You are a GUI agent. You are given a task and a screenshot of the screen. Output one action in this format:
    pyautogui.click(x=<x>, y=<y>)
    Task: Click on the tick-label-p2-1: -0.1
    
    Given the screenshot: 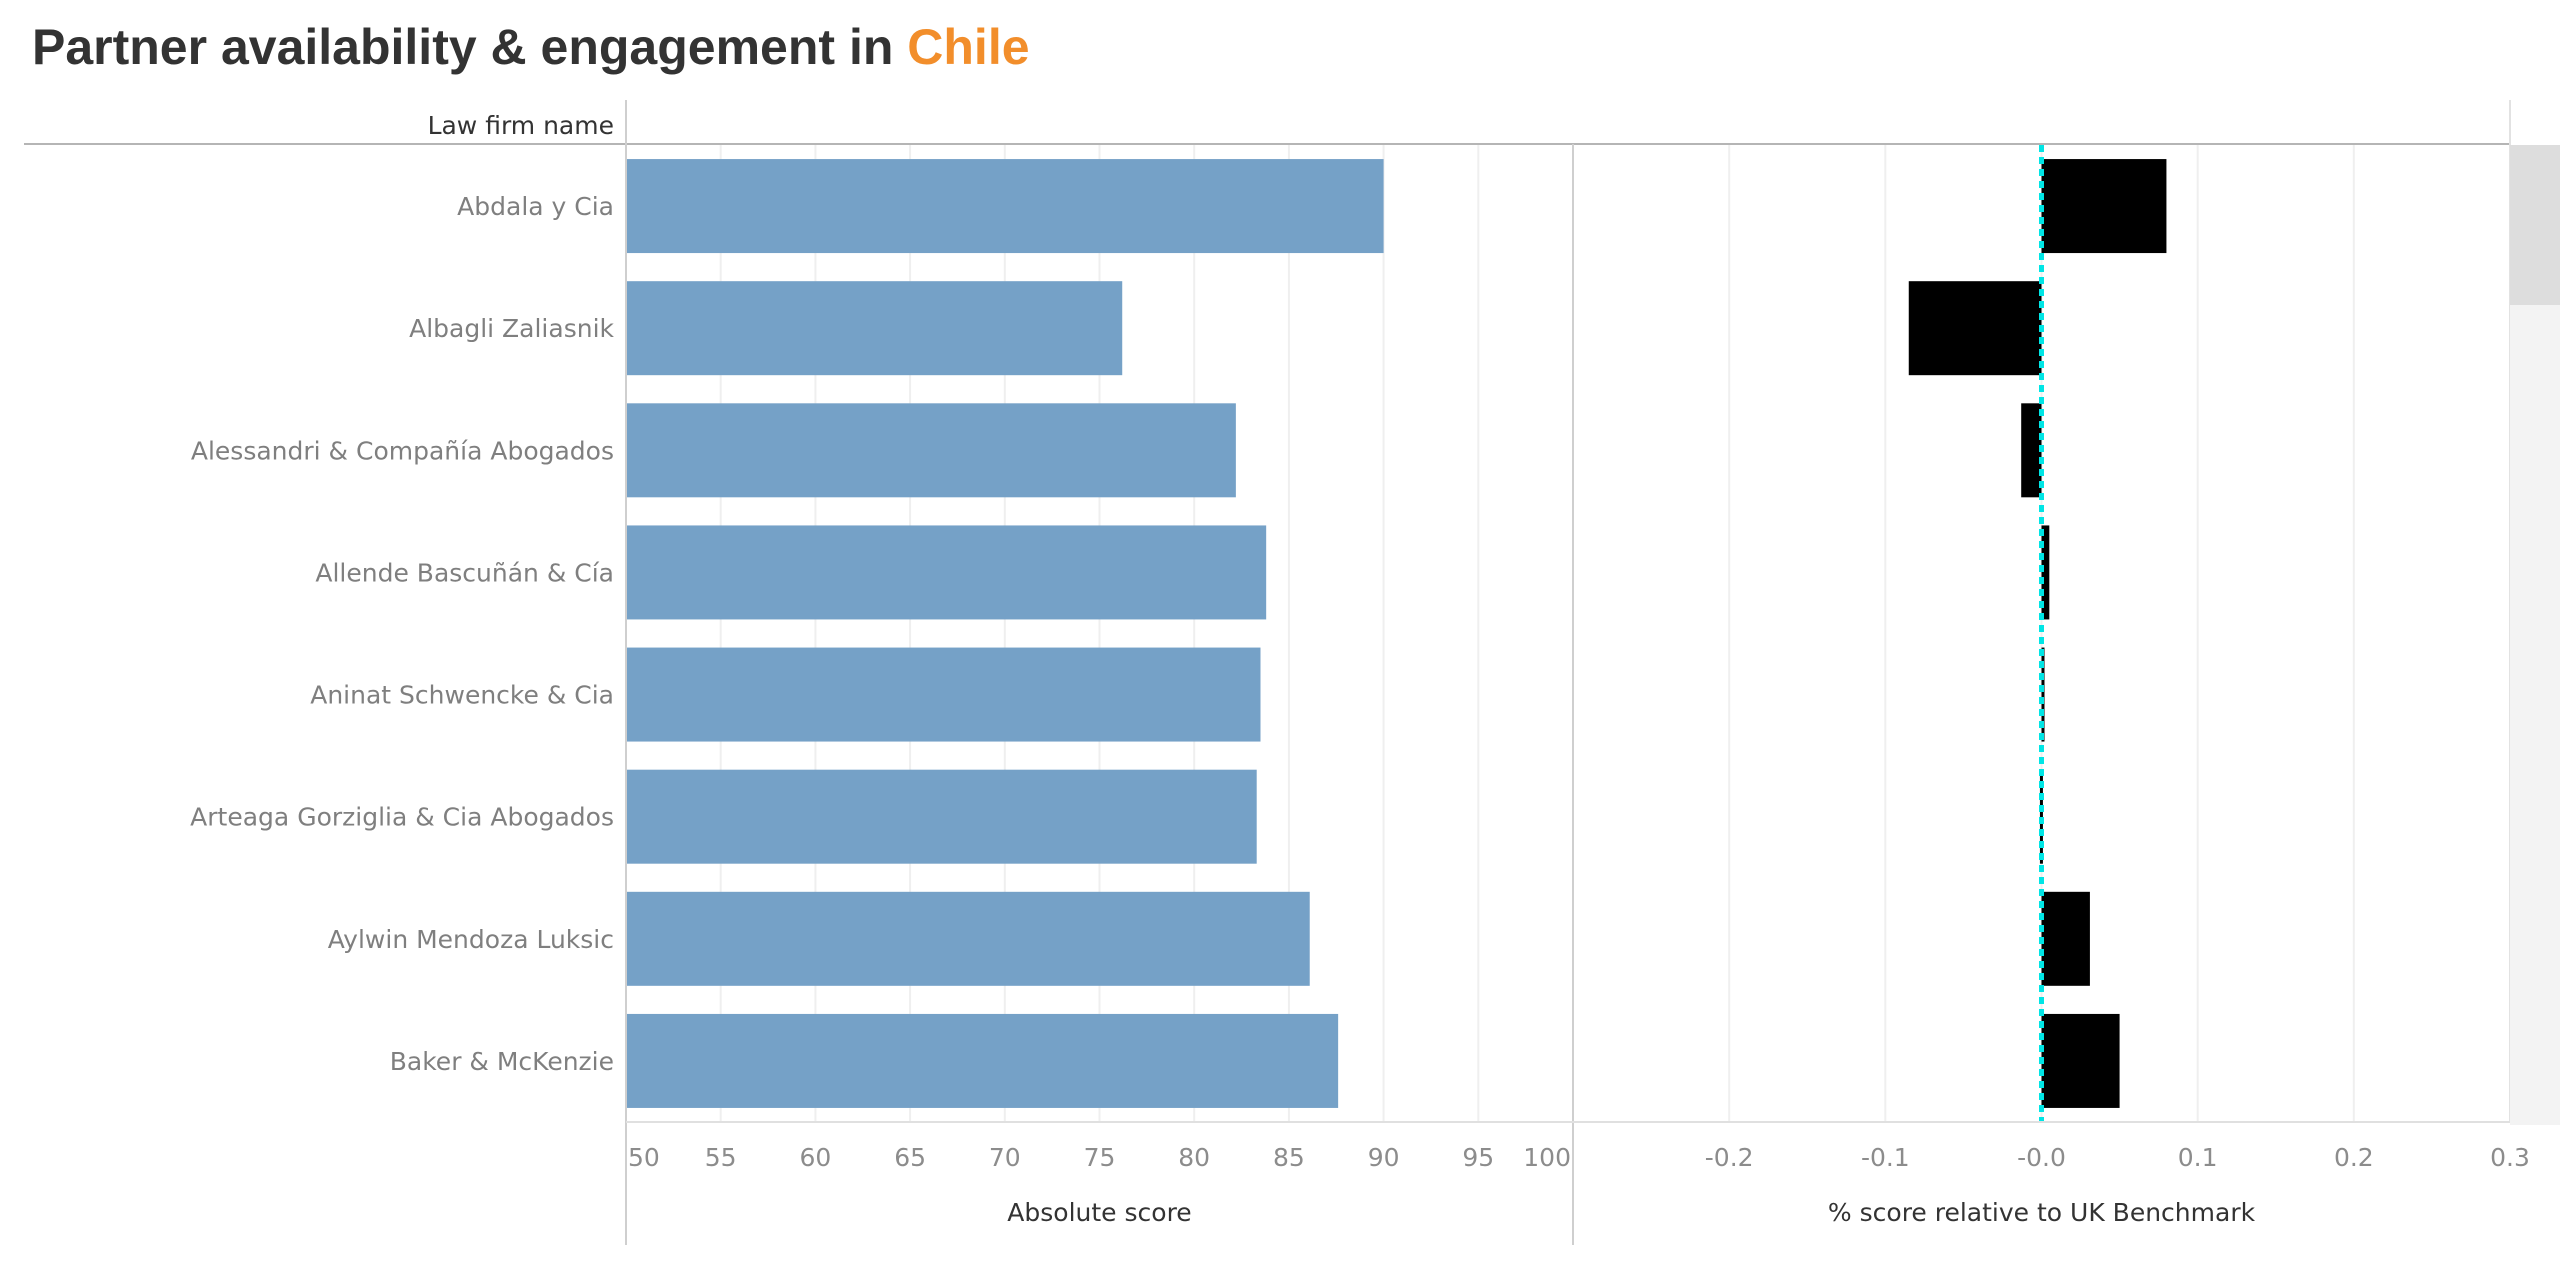 What is the action you would take?
    pyautogui.click(x=1885, y=1157)
    